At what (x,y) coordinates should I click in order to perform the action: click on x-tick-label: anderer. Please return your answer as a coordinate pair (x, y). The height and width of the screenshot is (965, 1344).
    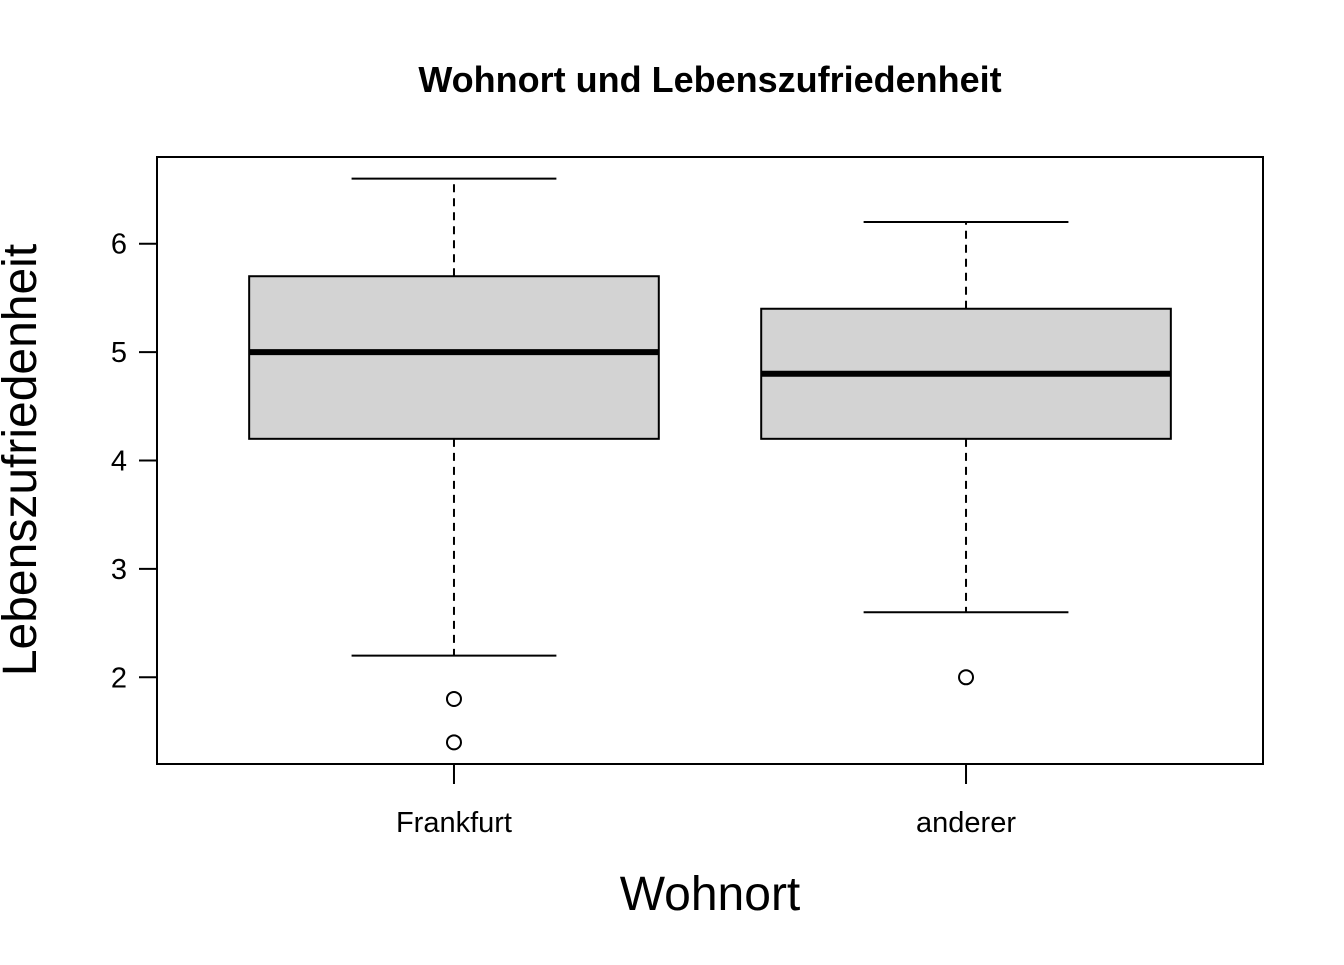
    Looking at the image, I should click on (966, 823).